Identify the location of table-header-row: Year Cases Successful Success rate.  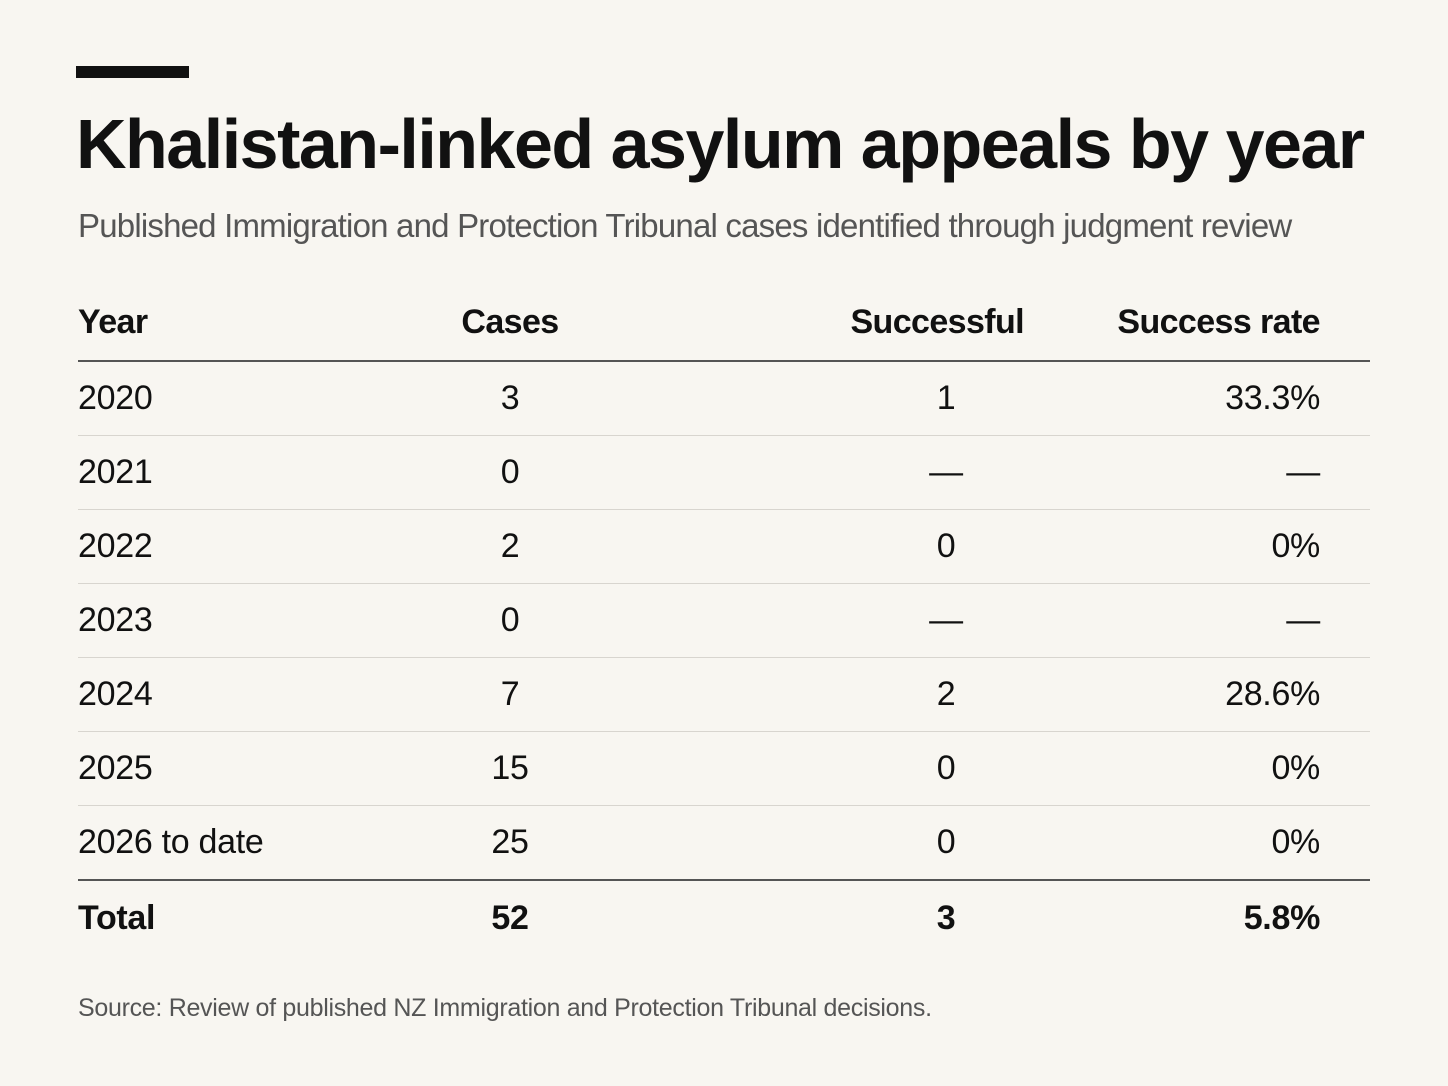
(724, 323).